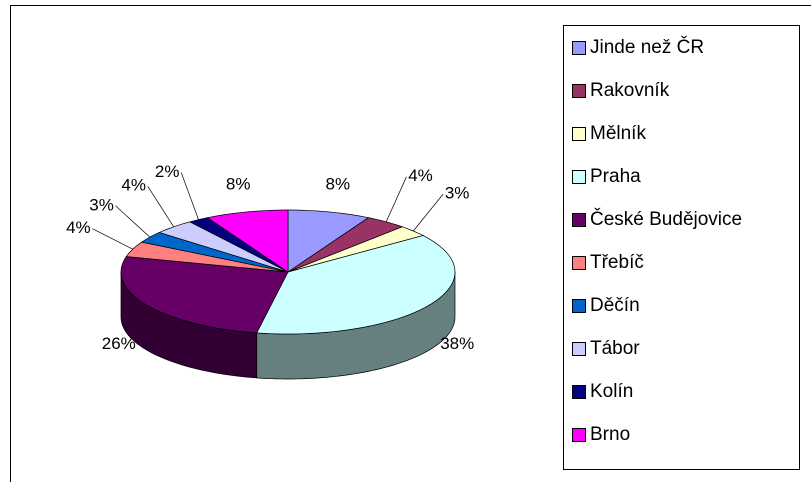 The width and height of the screenshot is (812, 482). I want to click on data-label: 2%, so click(167, 171).